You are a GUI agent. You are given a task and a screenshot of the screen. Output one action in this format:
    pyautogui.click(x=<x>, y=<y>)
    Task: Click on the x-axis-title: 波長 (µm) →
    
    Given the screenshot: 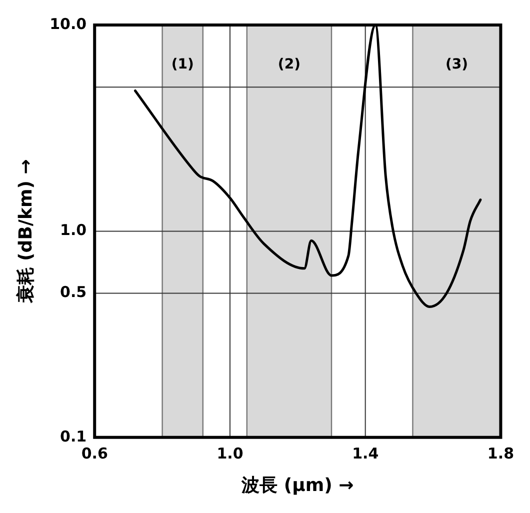 What is the action you would take?
    pyautogui.click(x=297, y=485)
    